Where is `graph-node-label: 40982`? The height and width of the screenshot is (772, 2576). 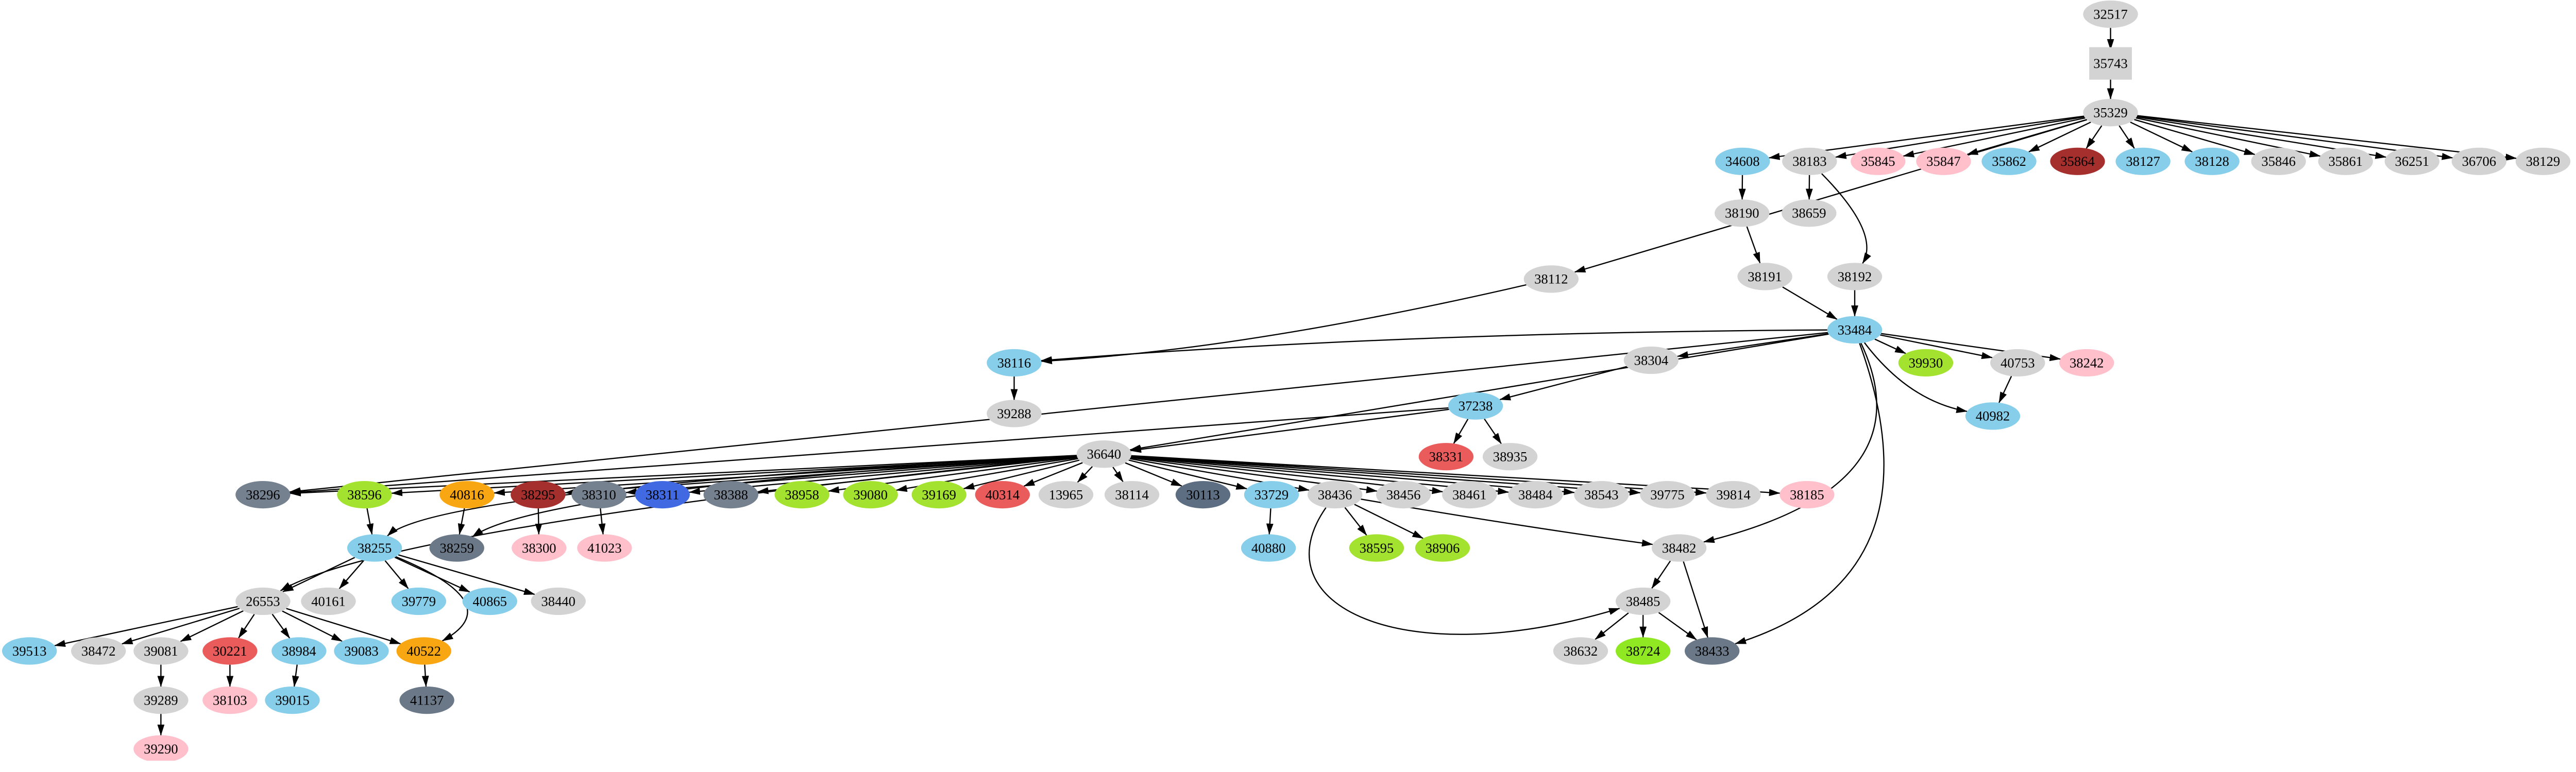
graph-node-label: 40982 is located at coordinates (1993, 416).